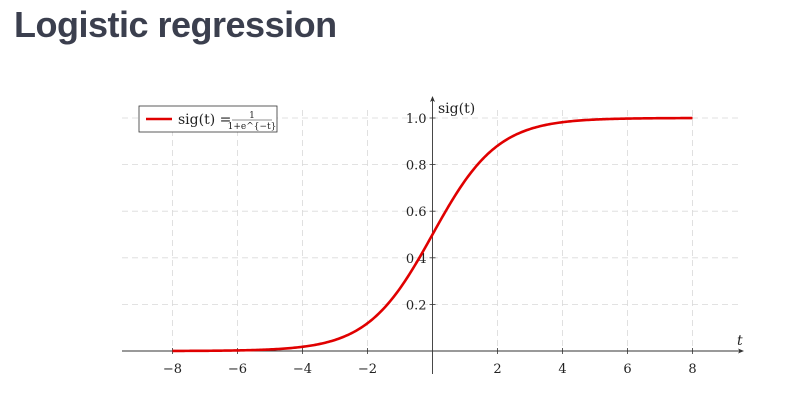 Image resolution: width=792 pixels, height=407 pixels. I want to click on x-tick-label: 4, so click(562, 369).